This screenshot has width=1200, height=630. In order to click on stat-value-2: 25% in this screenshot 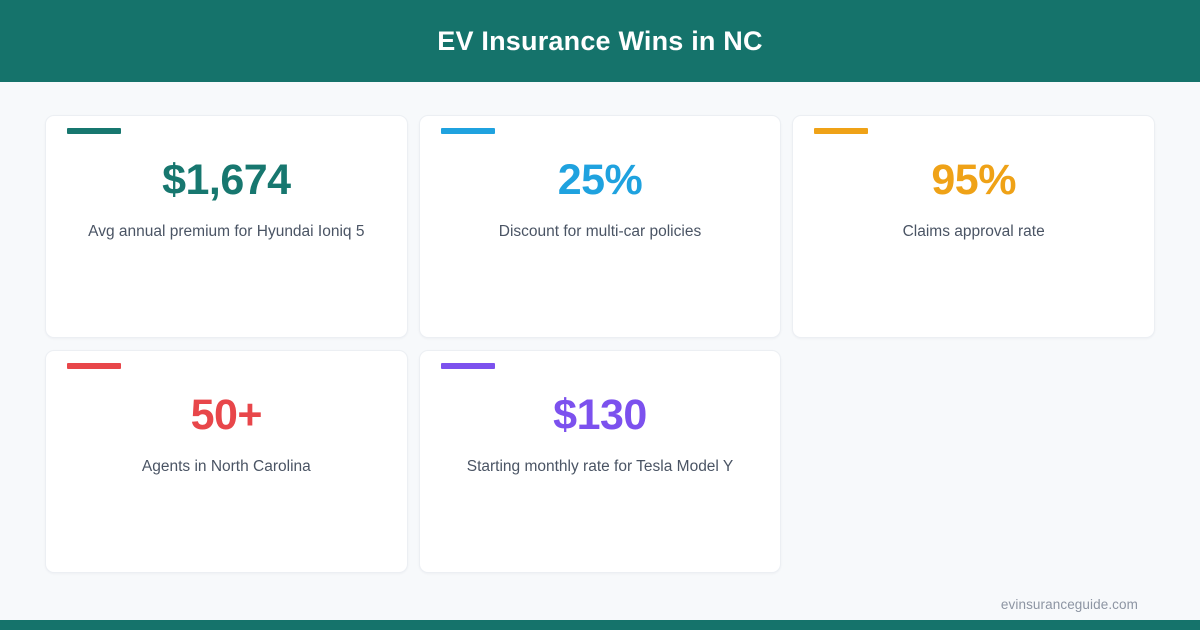, I will do `click(600, 180)`.